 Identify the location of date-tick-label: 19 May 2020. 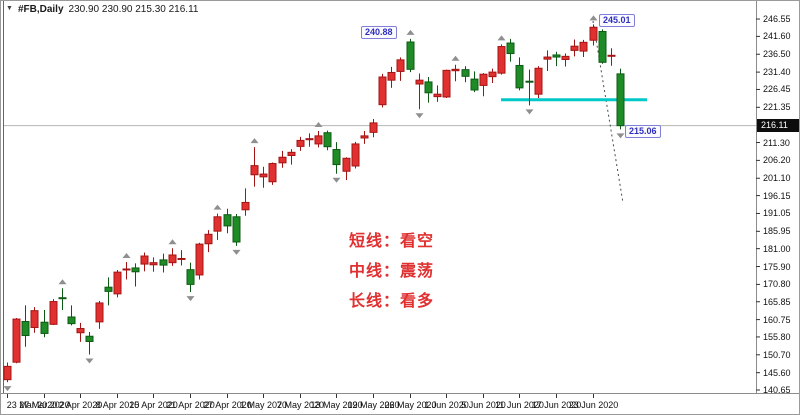
(373, 405).